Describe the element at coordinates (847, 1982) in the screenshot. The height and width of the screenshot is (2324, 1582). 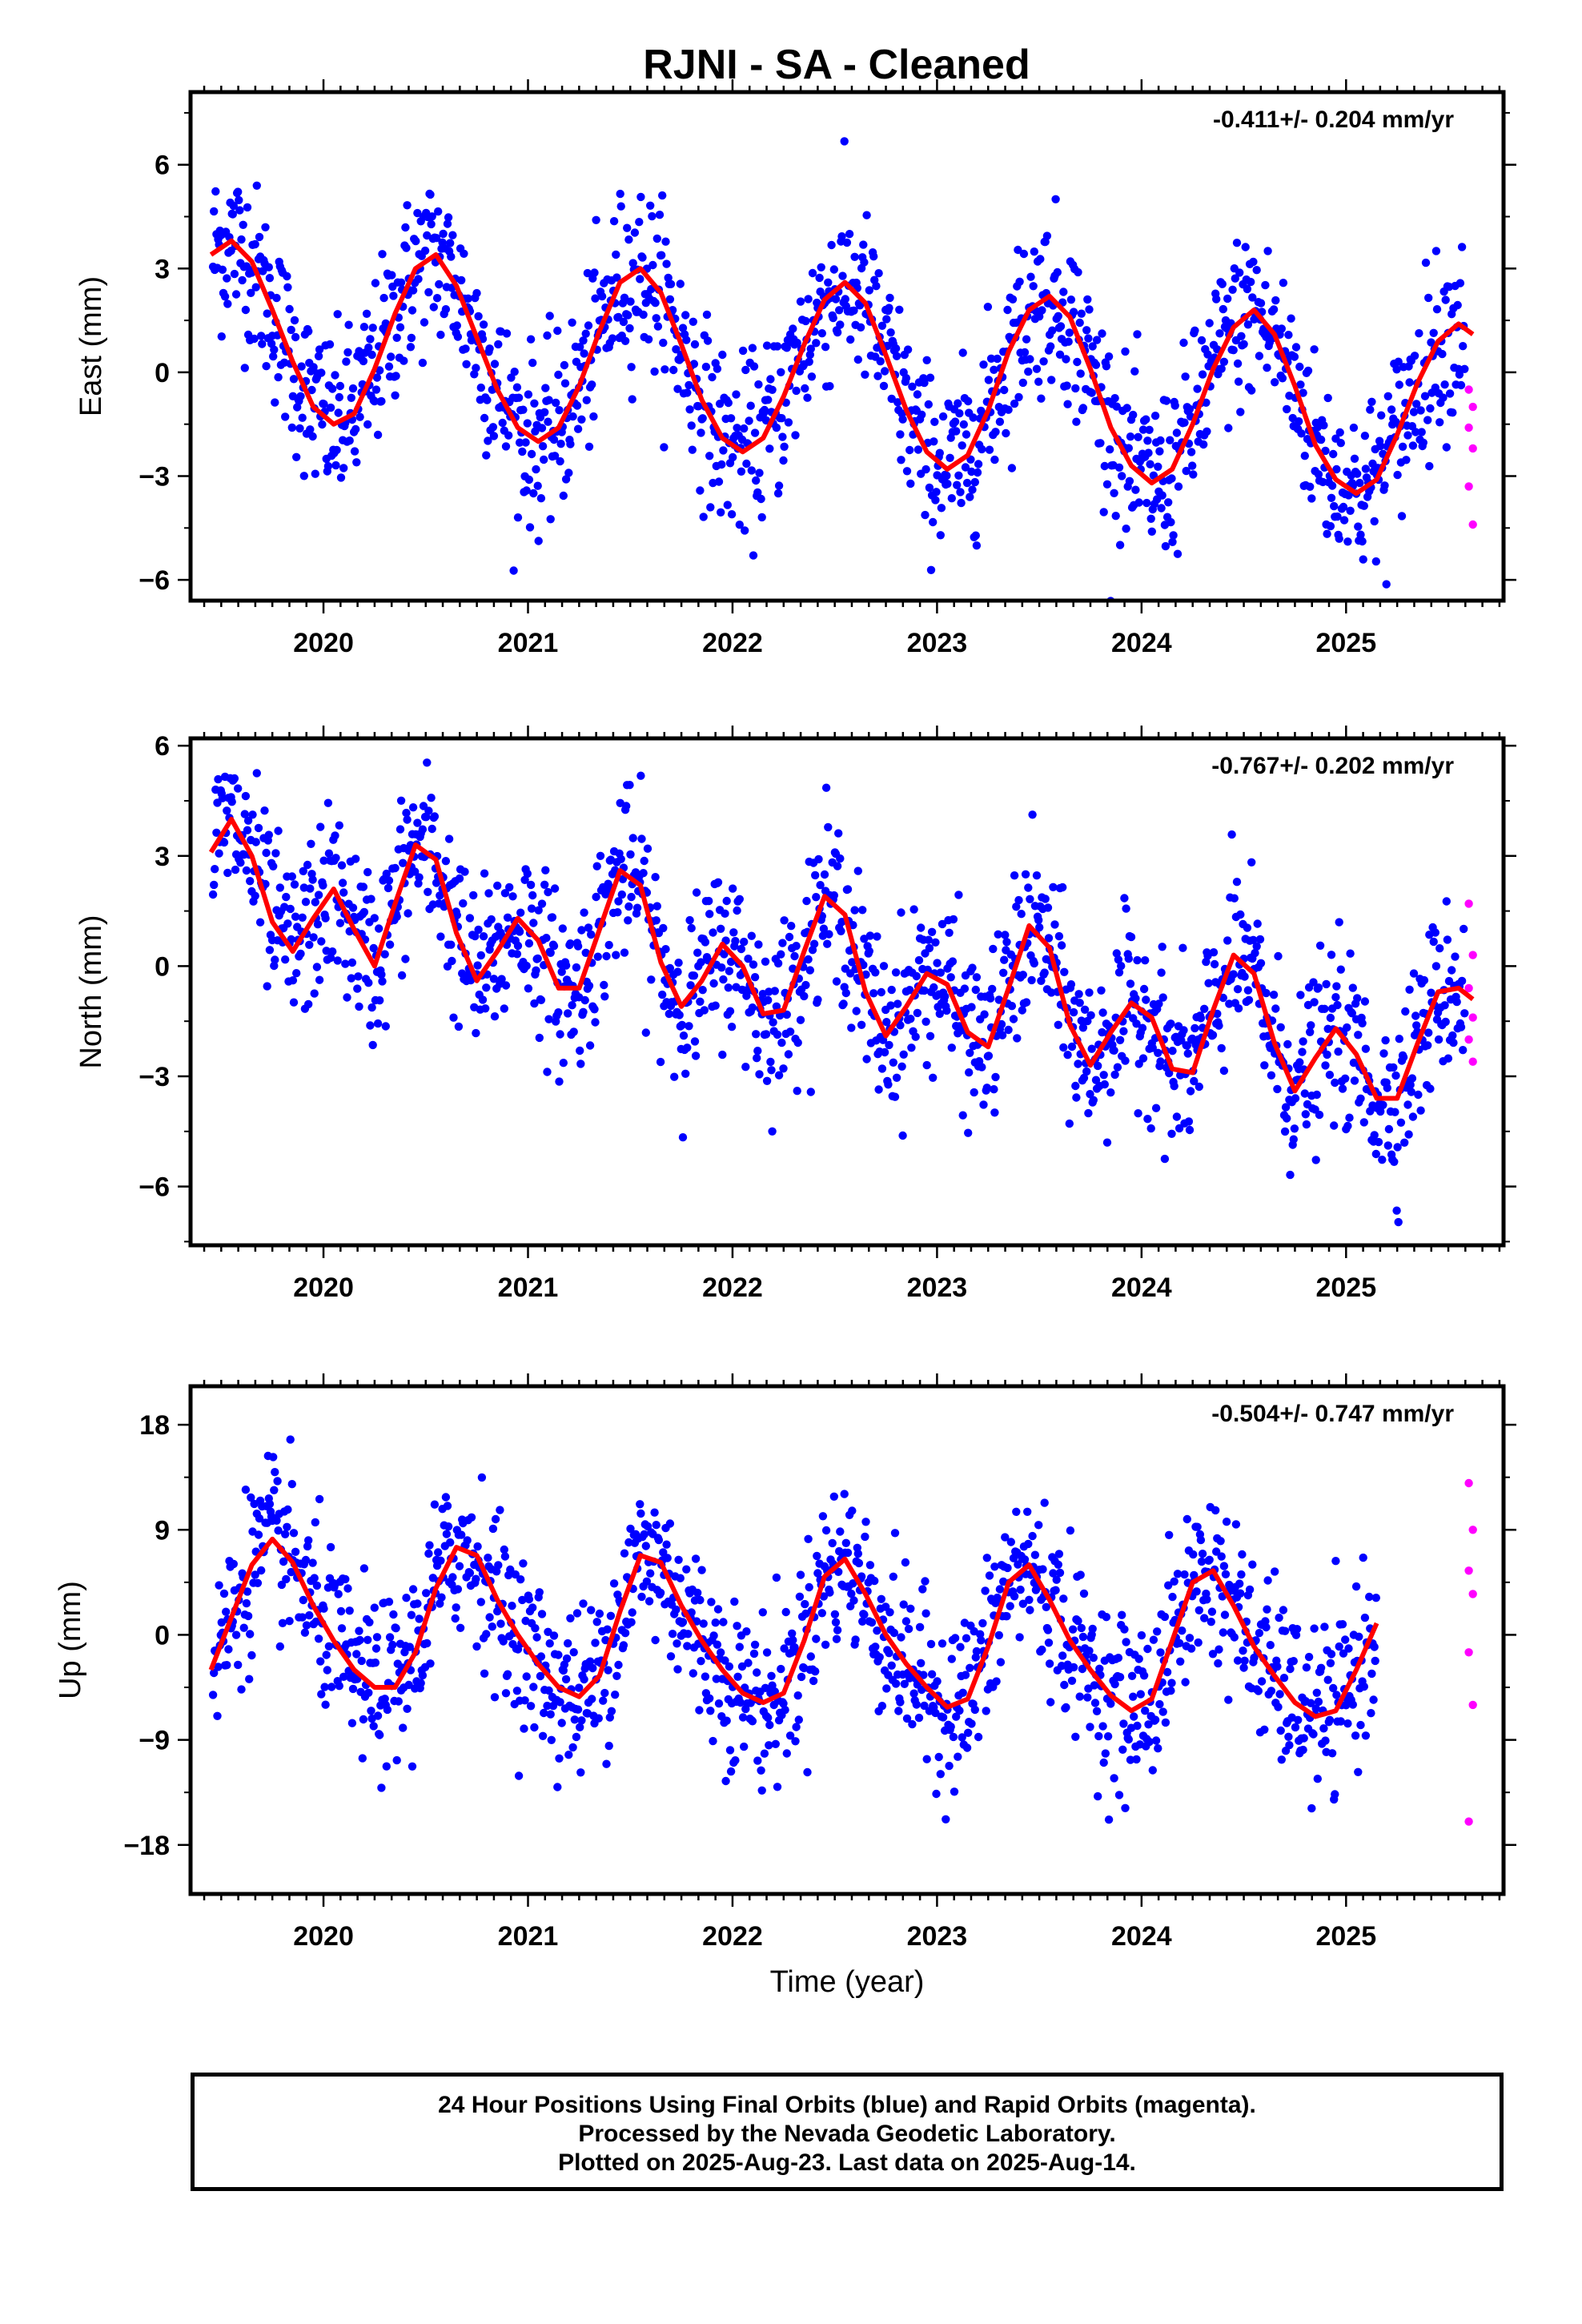
I see `x-axis-label: Time (year)` at that location.